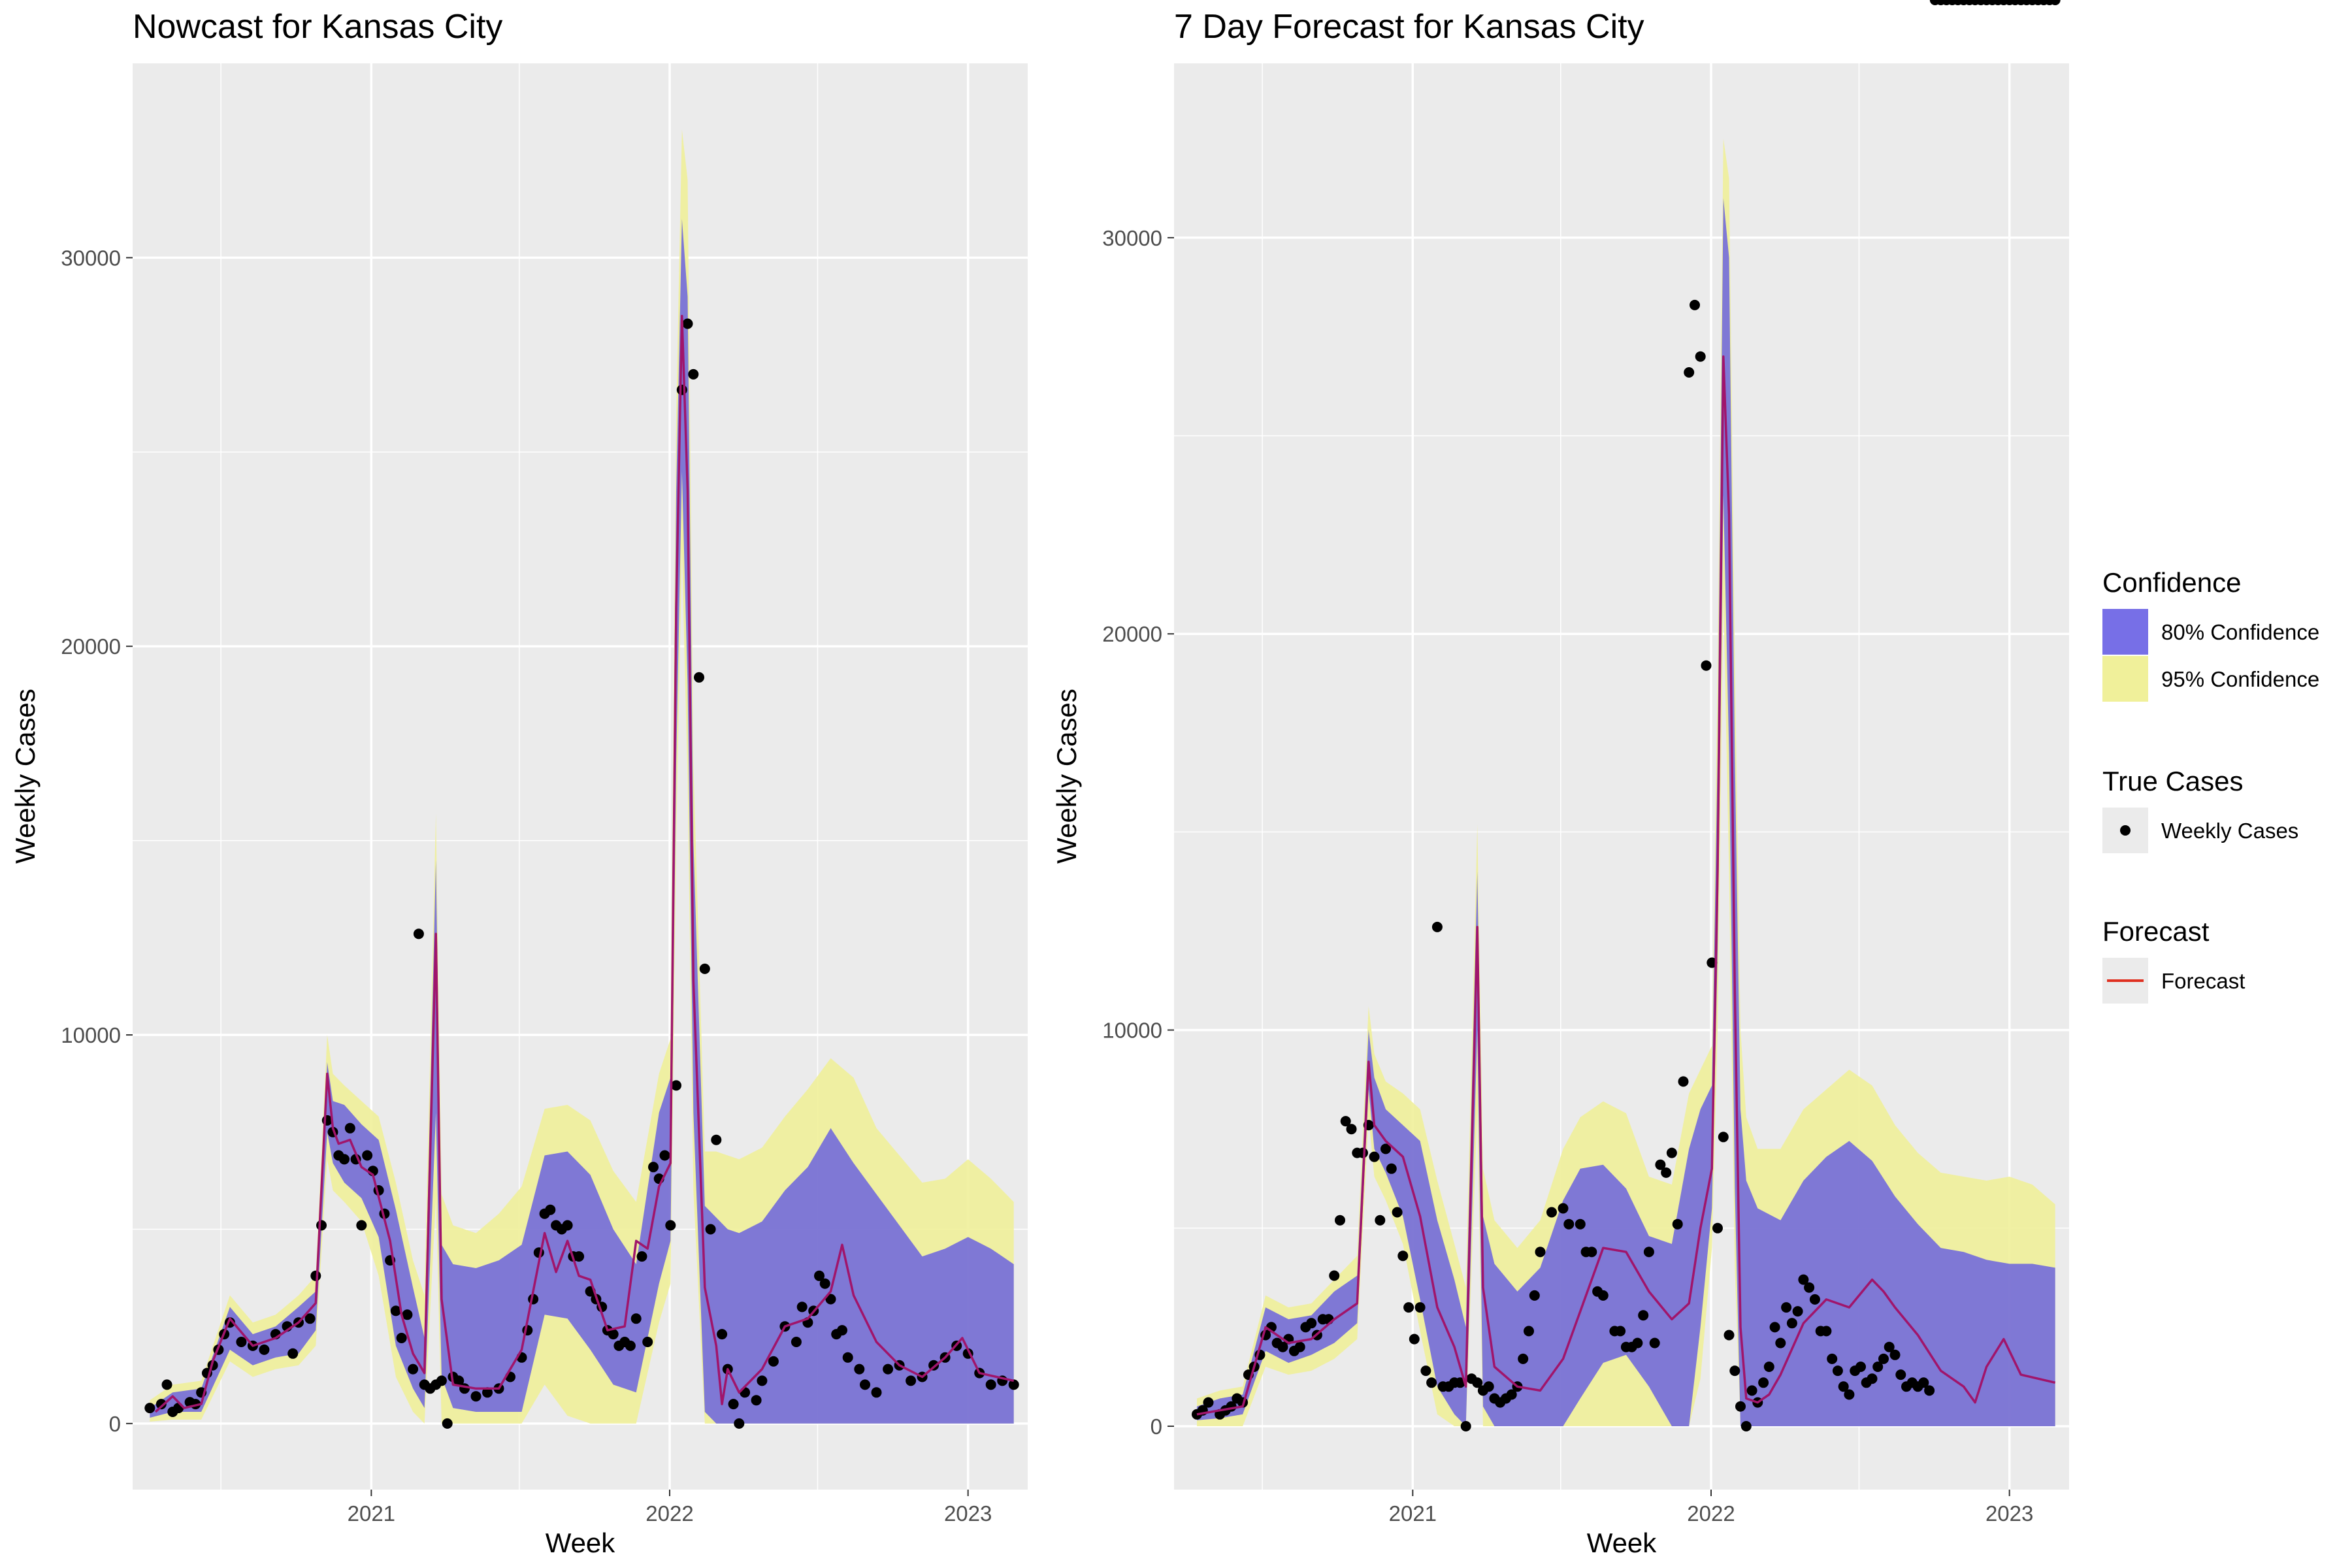  Describe the element at coordinates (2156, 931) in the screenshot. I see `legend-title-forecast: Forecast` at that location.